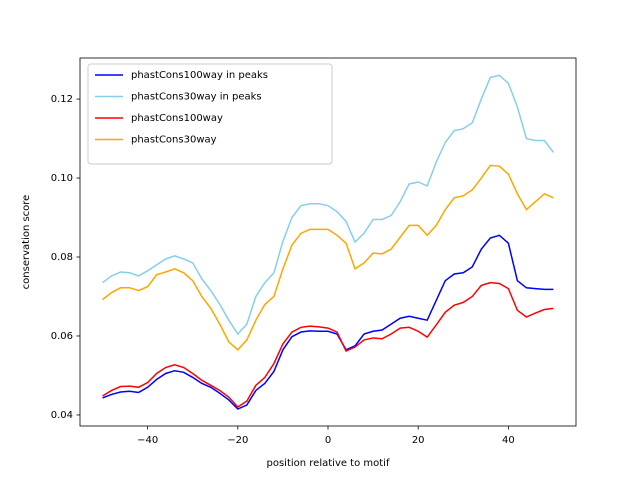  Describe the element at coordinates (147, 440) in the screenshot. I see `x-tick-label: −40` at that location.